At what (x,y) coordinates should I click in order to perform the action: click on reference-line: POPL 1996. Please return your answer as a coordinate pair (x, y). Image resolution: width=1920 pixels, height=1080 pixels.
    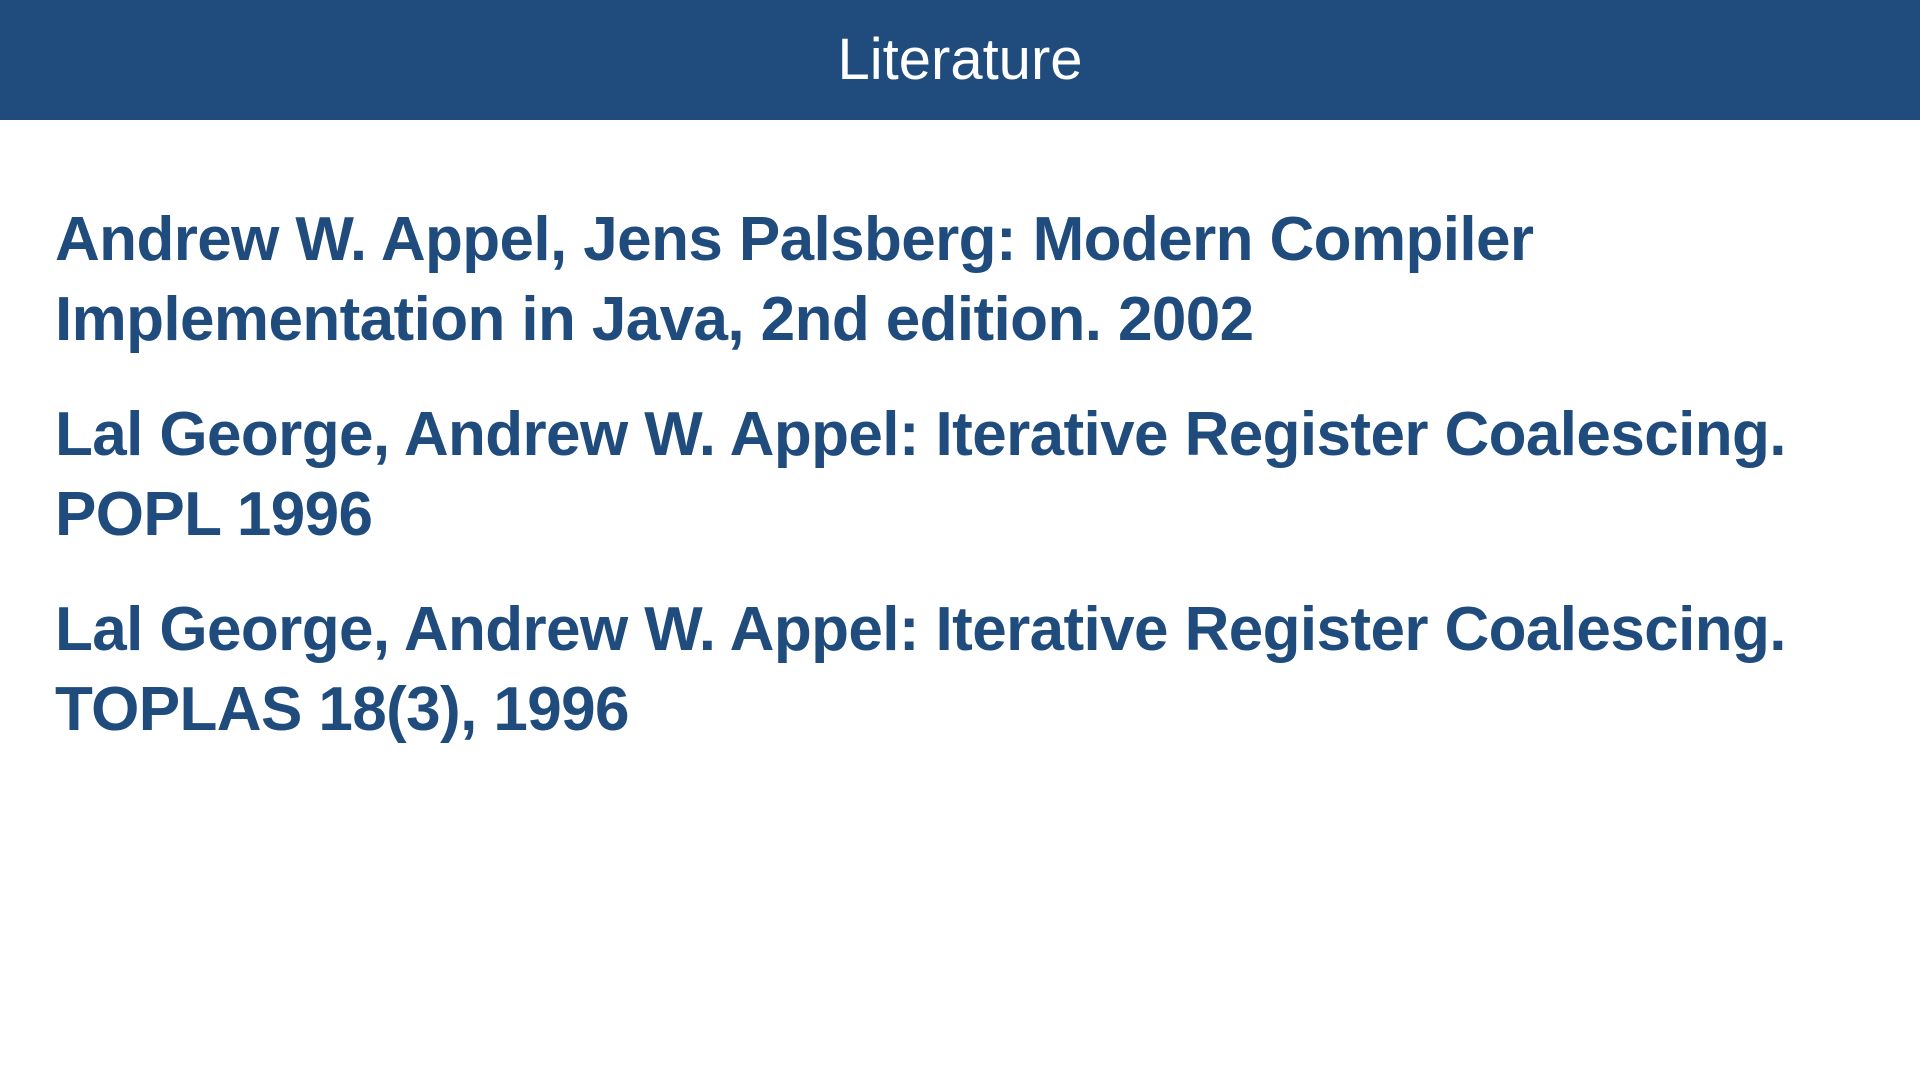
    Looking at the image, I should click on (214, 514).